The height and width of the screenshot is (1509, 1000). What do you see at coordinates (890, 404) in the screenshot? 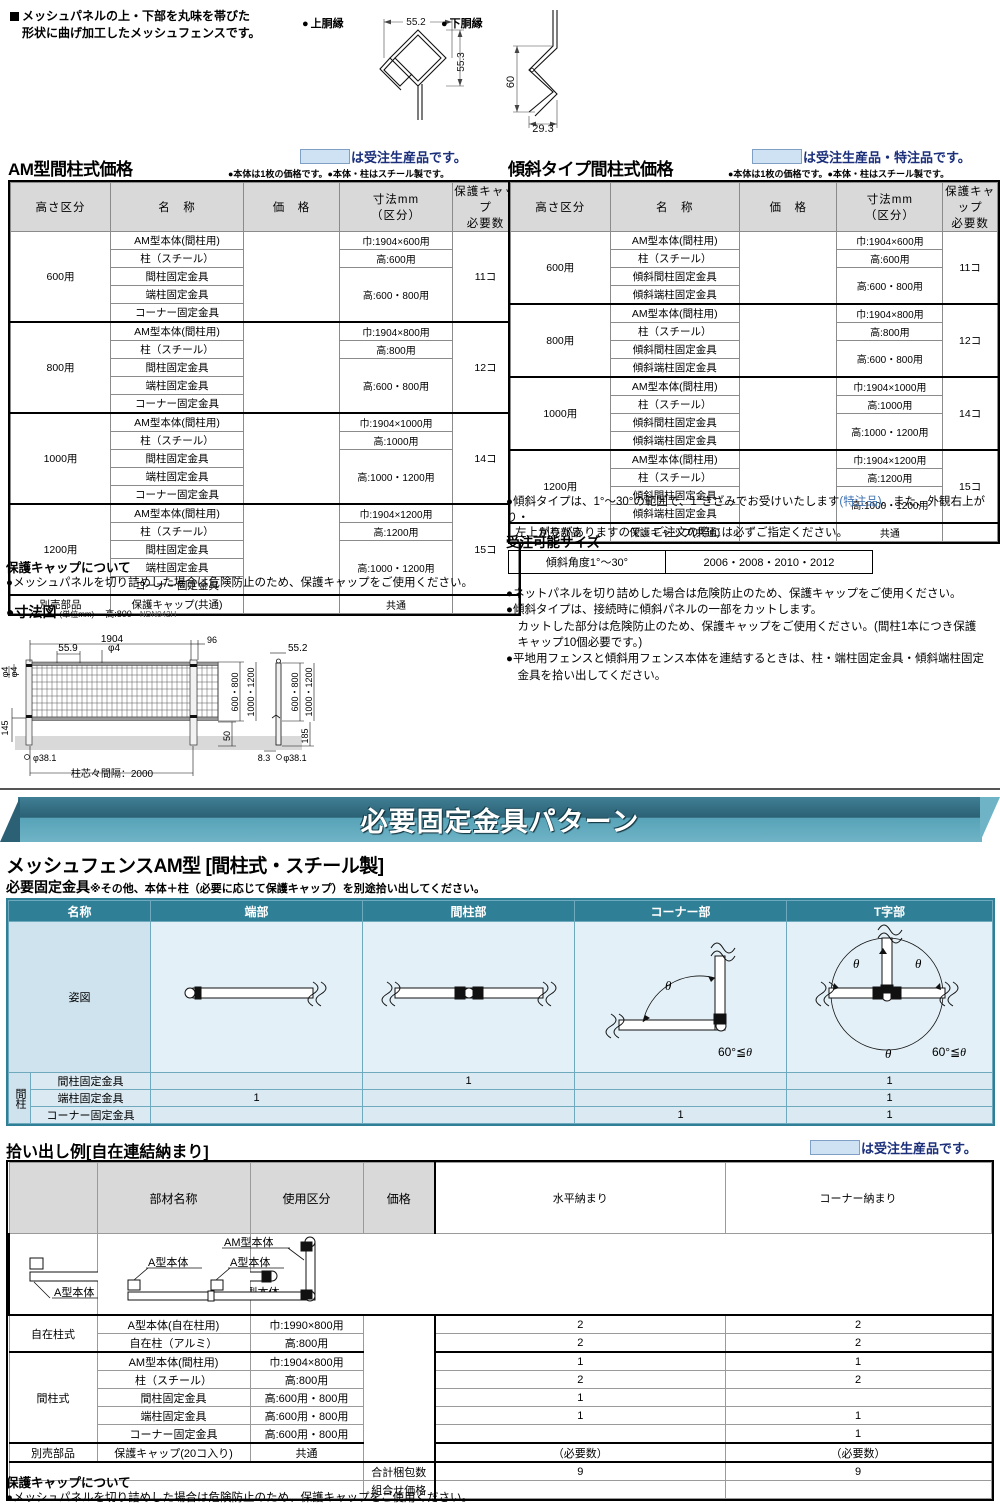
I see `cell-dimension: 高:1000用` at bounding box center [890, 404].